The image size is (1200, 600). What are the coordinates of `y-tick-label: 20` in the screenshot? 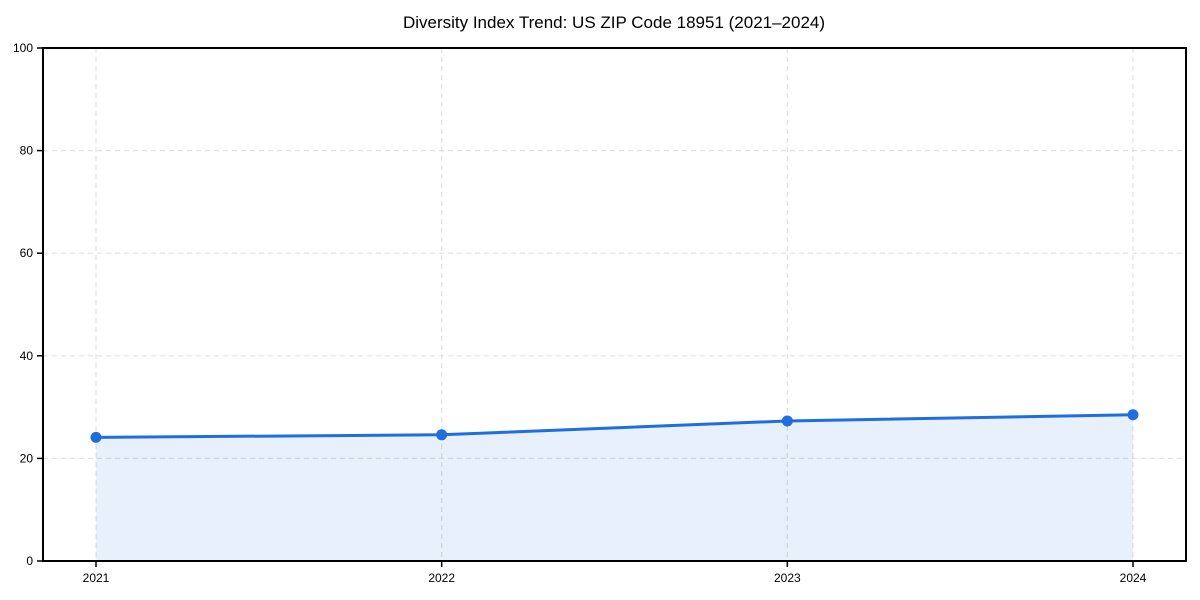 It's located at (27, 458).